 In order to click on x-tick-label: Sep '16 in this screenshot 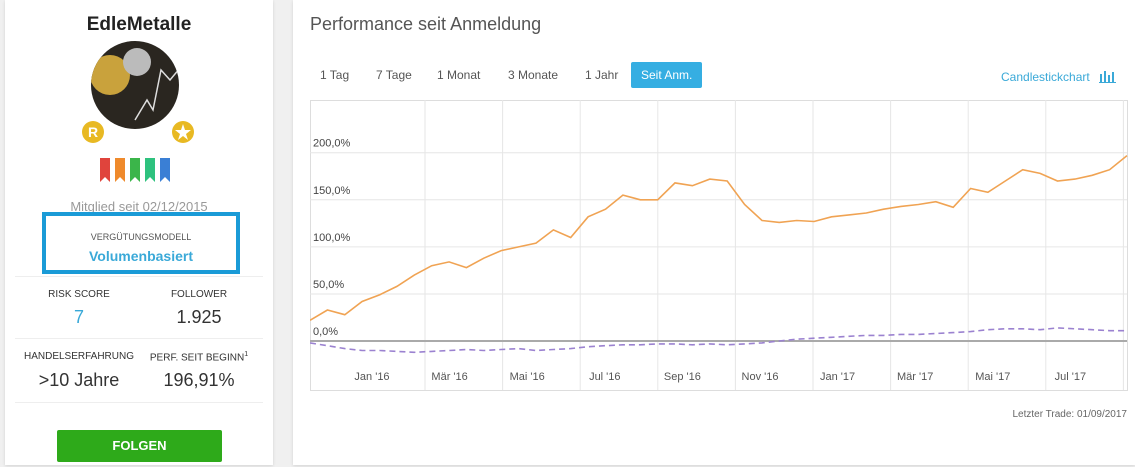, I will do `click(682, 377)`.